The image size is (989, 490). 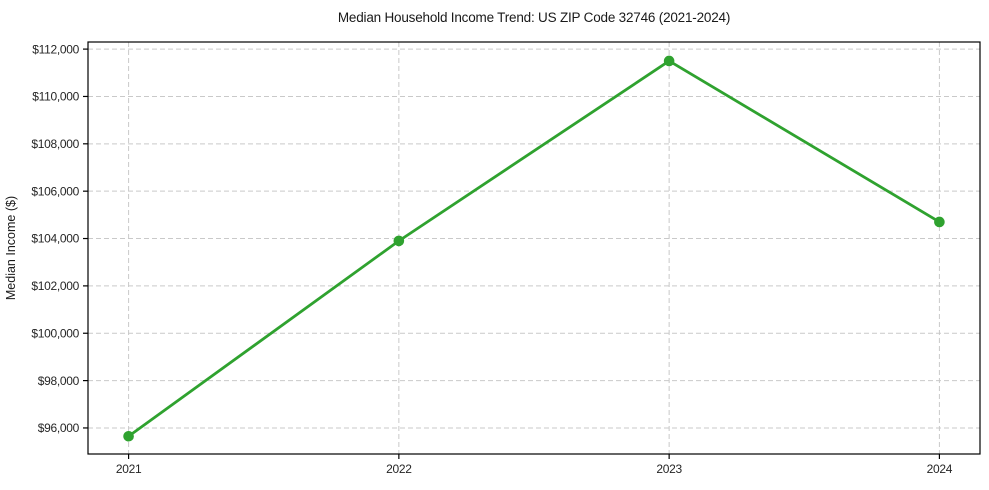 What do you see at coordinates (59, 428) in the screenshot?
I see `y-tick-label: $96,000` at bounding box center [59, 428].